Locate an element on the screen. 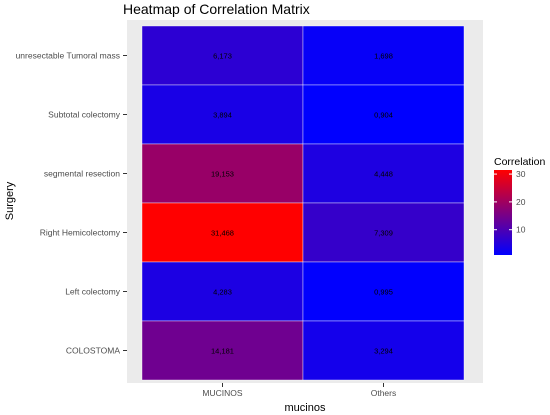 This screenshot has height=415, width=550. legend-tick-label: 10 is located at coordinates (521, 230).